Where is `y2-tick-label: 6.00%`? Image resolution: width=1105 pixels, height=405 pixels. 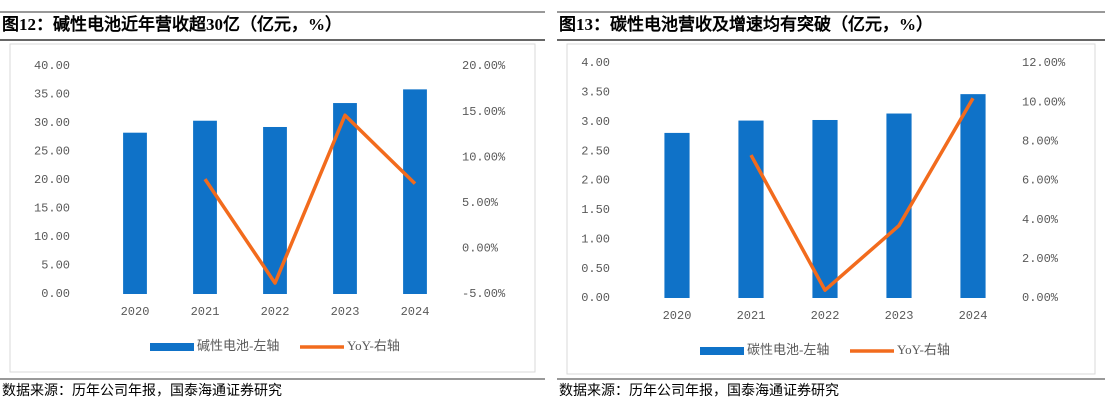
y2-tick-label: 6.00% is located at coordinates (1040, 181).